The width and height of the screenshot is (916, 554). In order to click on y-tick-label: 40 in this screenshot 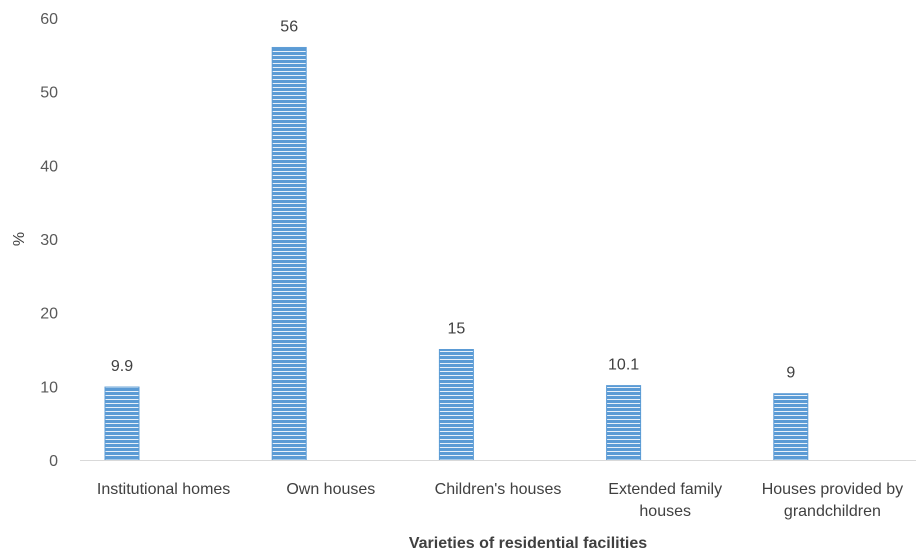, I will do `click(49, 166)`.